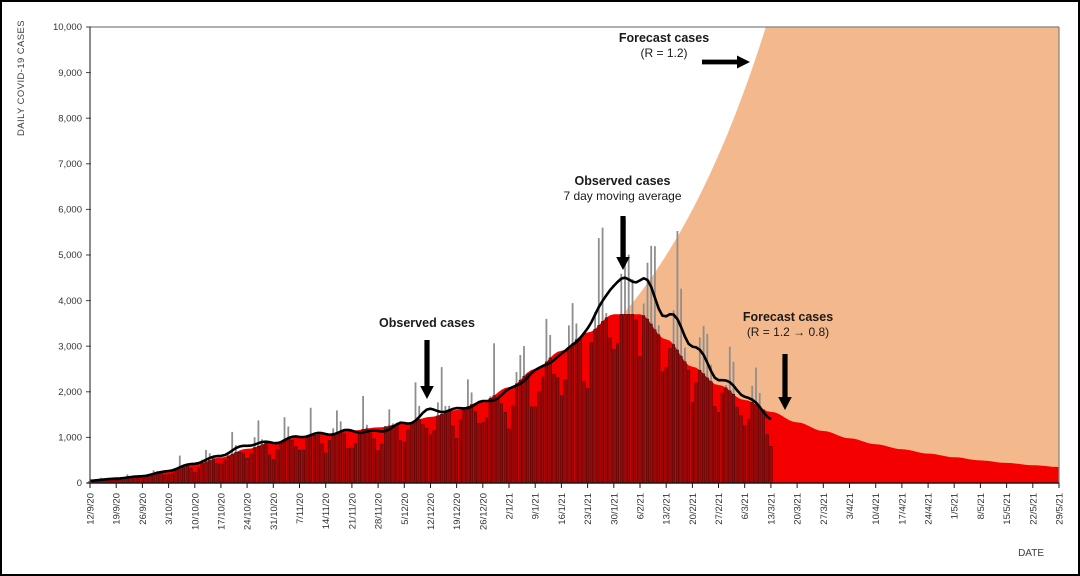  Describe the element at coordinates (955, 506) in the screenshot. I see `svg-text: 1/5/21` at that location.